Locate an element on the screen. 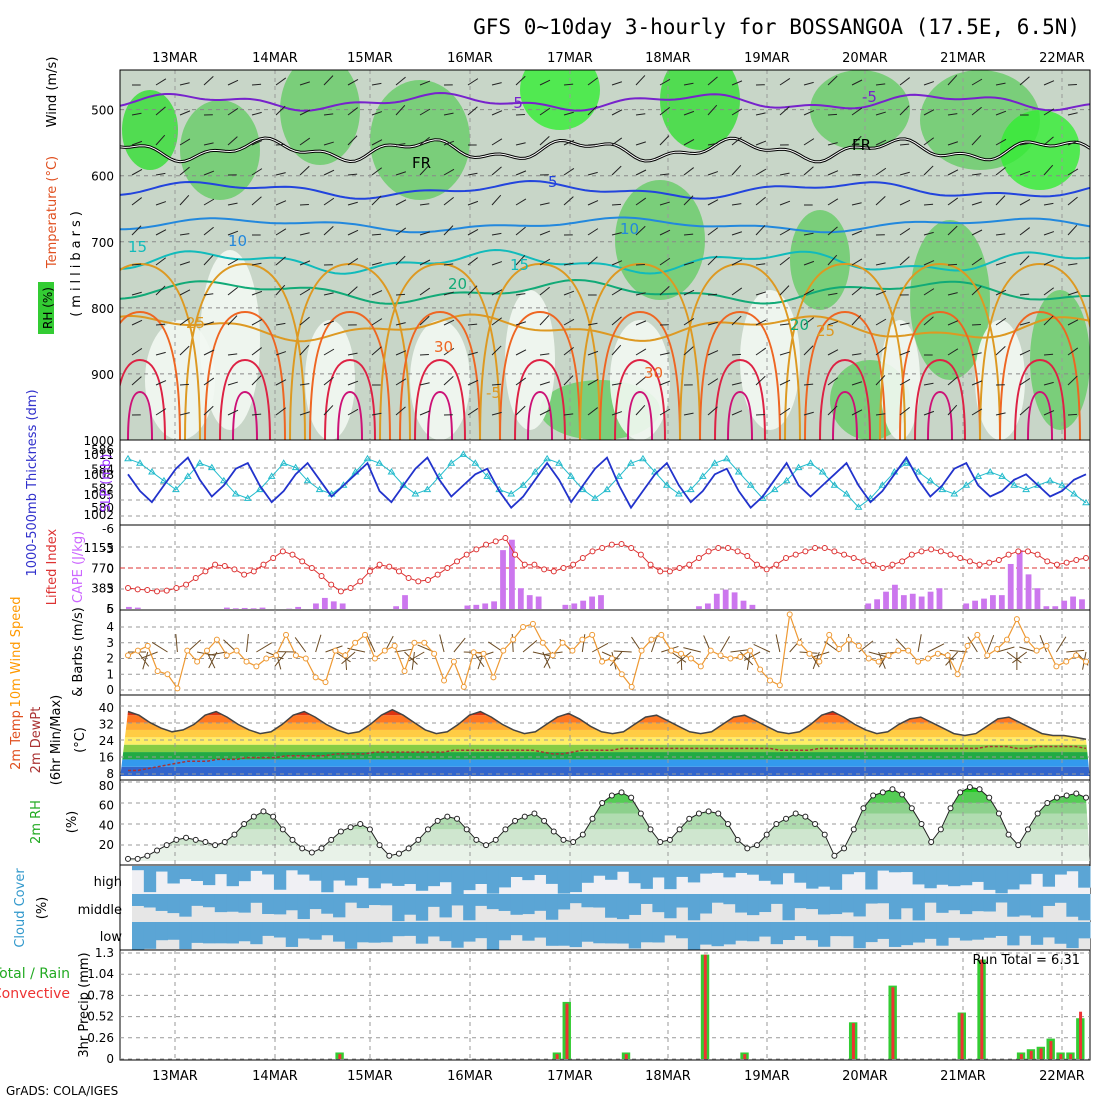 The image size is (1100, 1100). temp-band is located at coordinates (605, 763).